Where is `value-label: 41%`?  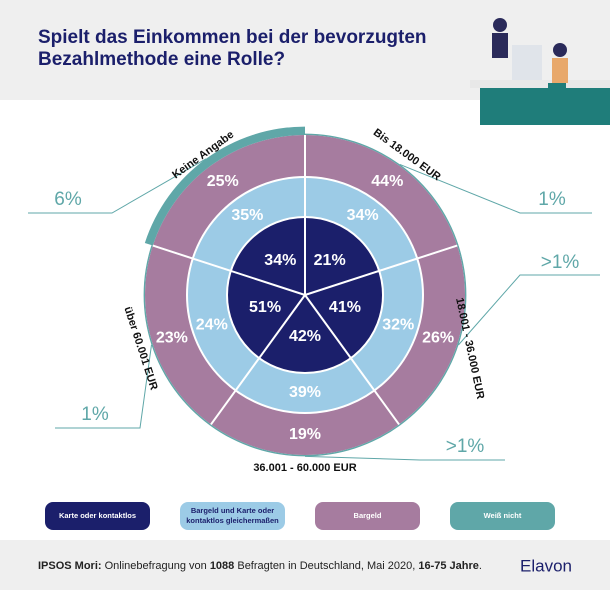
value-label: 41% is located at coordinates (345, 307).